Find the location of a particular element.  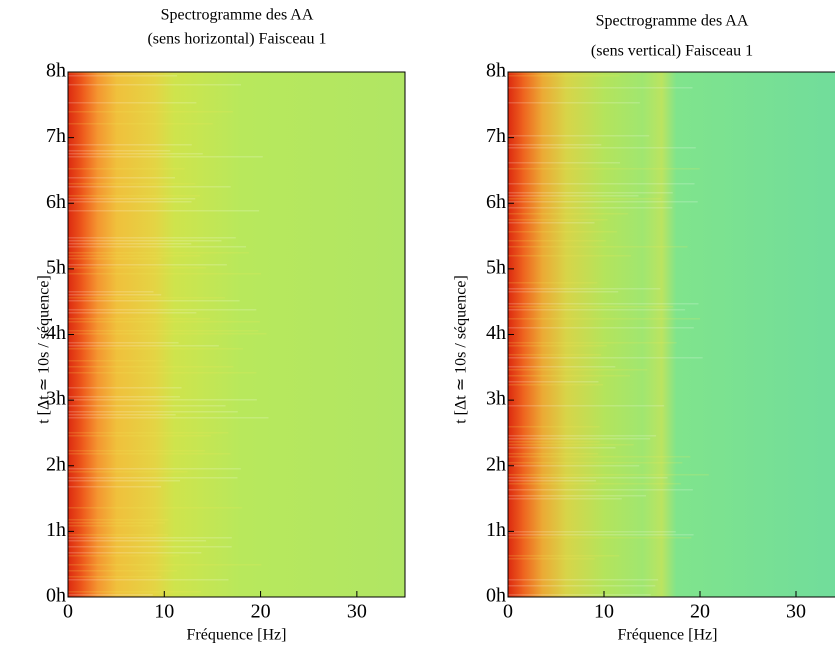

y-tick-label: 3h is located at coordinates (496, 399).